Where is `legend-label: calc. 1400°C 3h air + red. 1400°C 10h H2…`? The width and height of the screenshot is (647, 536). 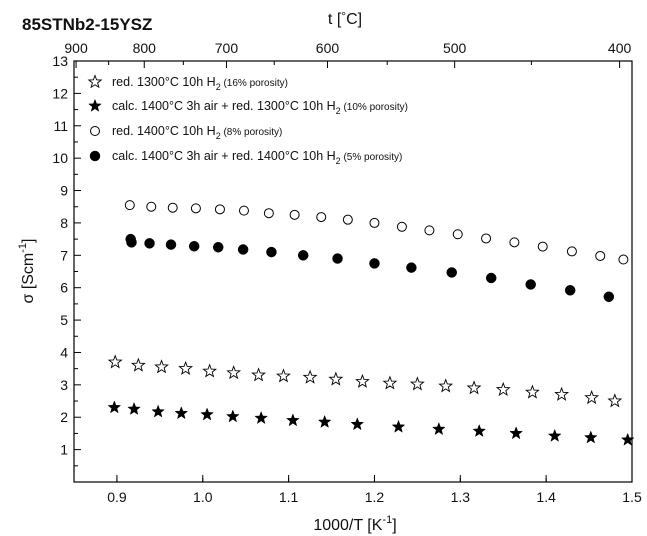 legend-label: calc. 1400°C 3h air + red. 1400°C 10h H2… is located at coordinates (257, 157).